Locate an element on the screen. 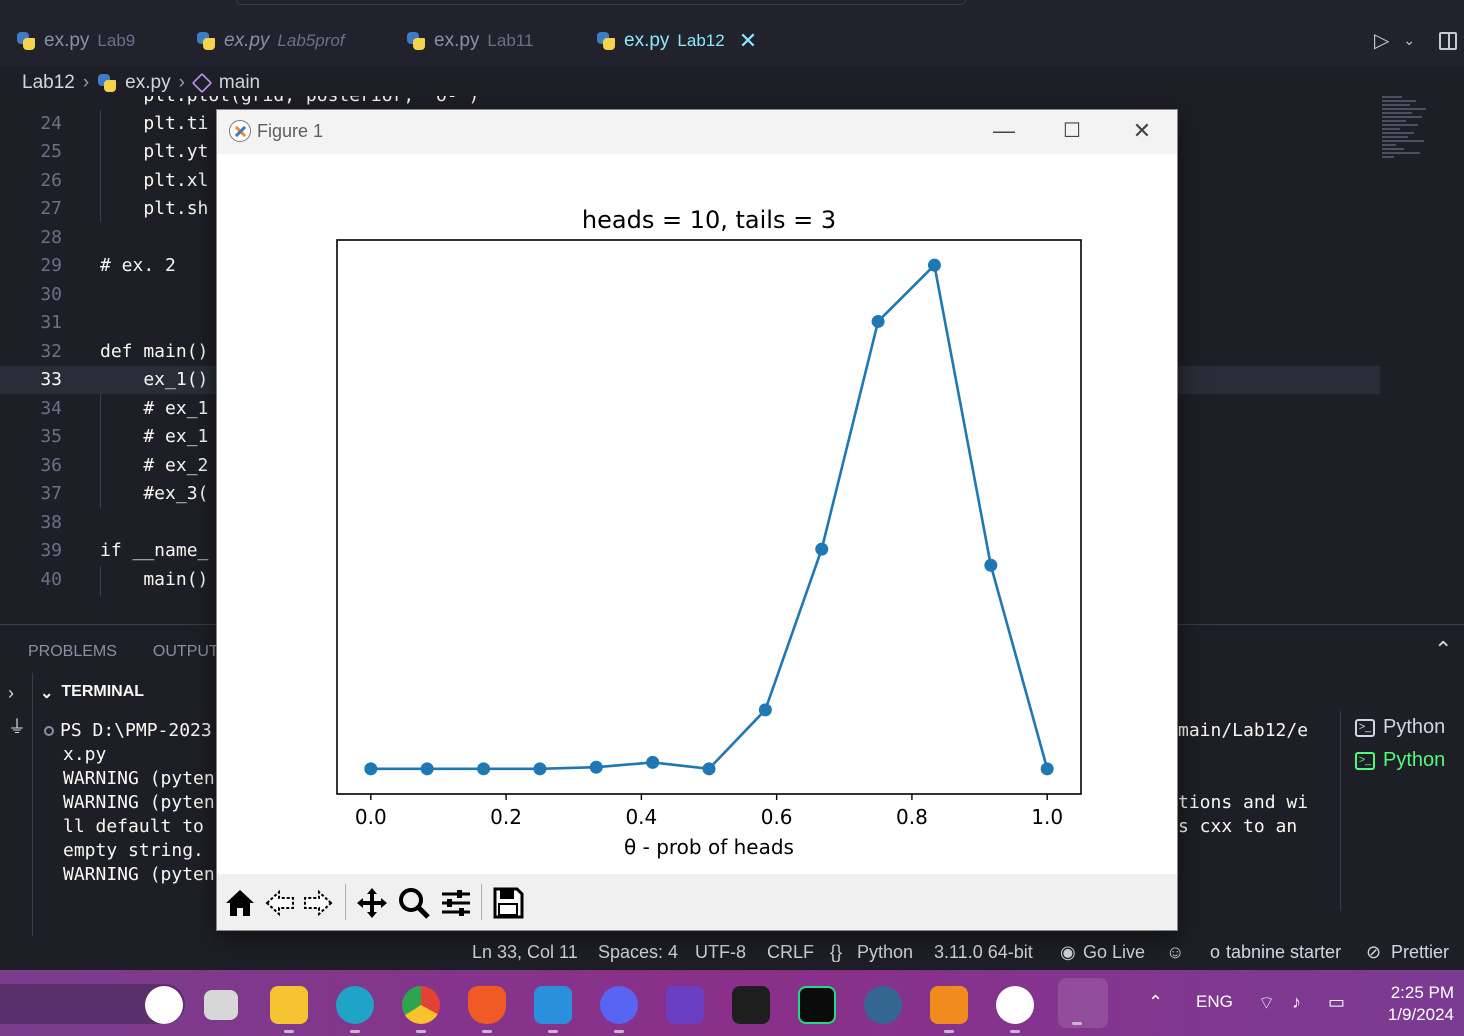 This screenshot has height=1036, width=1464. figure-title-bar: Figure 1 — ☐ ✕ is located at coordinates (697, 132).